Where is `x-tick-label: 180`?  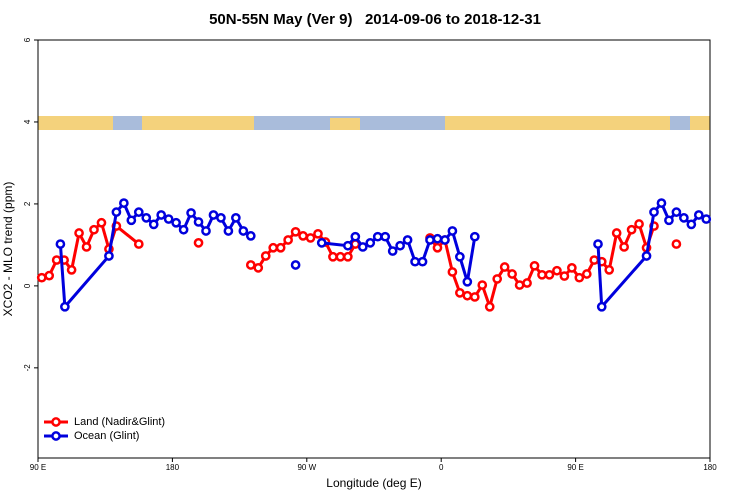
x-tick-label: 180 is located at coordinates (173, 467).